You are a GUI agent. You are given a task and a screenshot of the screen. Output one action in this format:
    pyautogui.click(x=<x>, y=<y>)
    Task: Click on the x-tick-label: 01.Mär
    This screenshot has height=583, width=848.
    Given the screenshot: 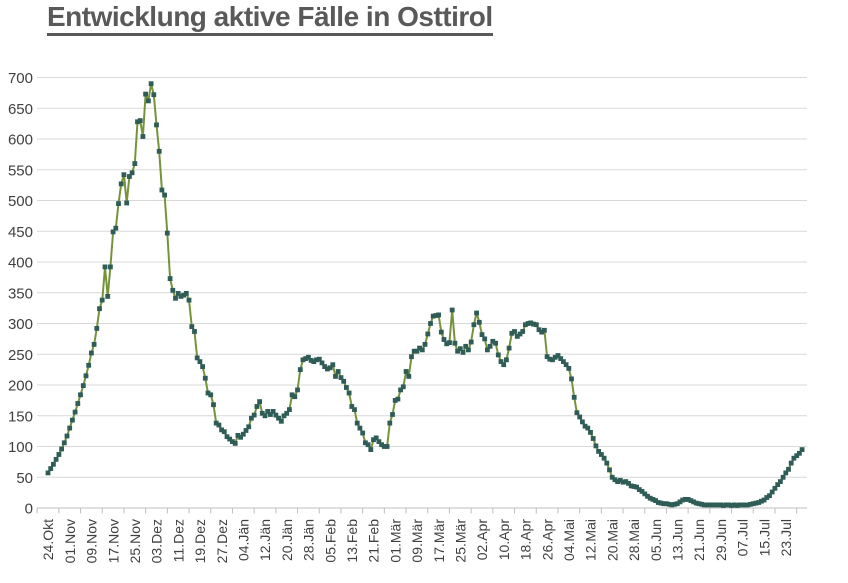 What is the action you would take?
    pyautogui.click(x=395, y=541)
    